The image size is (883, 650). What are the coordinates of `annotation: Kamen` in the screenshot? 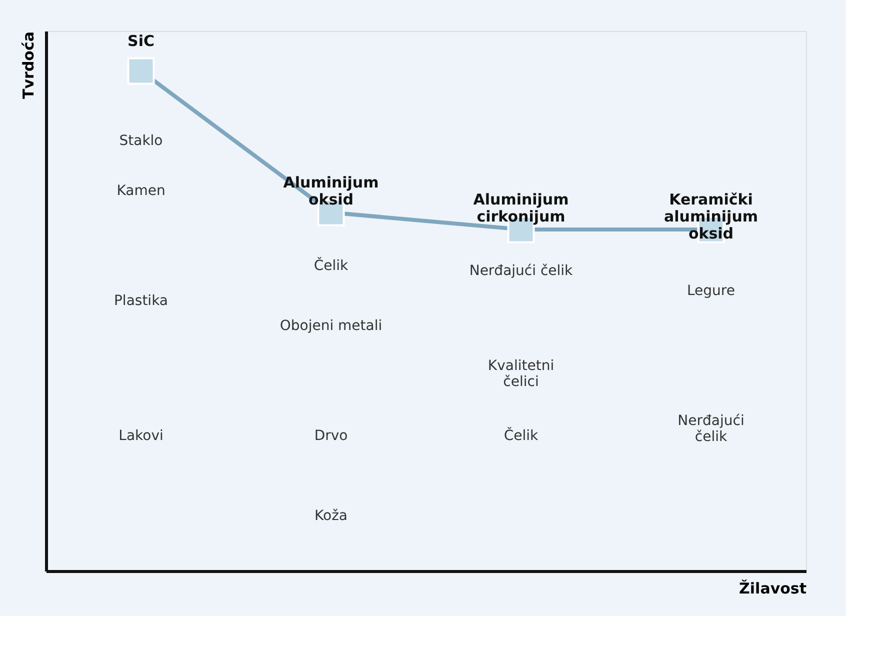 It's located at (141, 191).